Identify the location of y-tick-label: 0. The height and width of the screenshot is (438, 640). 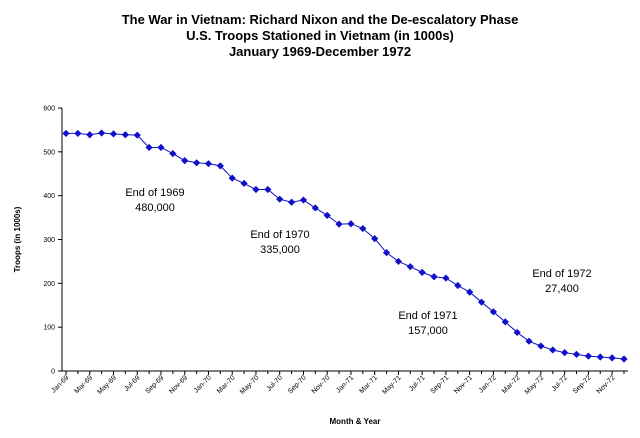
(53, 372).